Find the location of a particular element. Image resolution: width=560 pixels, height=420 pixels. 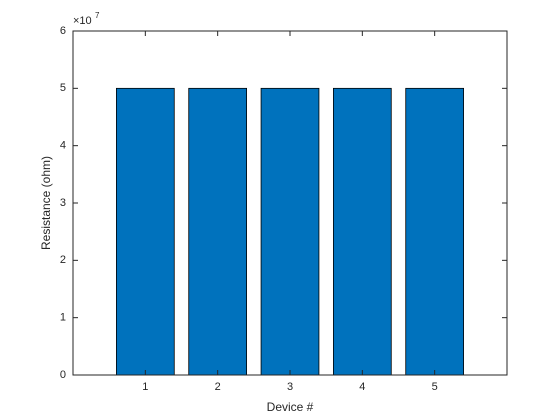

x-tick-label: 4 is located at coordinates (362, 387).